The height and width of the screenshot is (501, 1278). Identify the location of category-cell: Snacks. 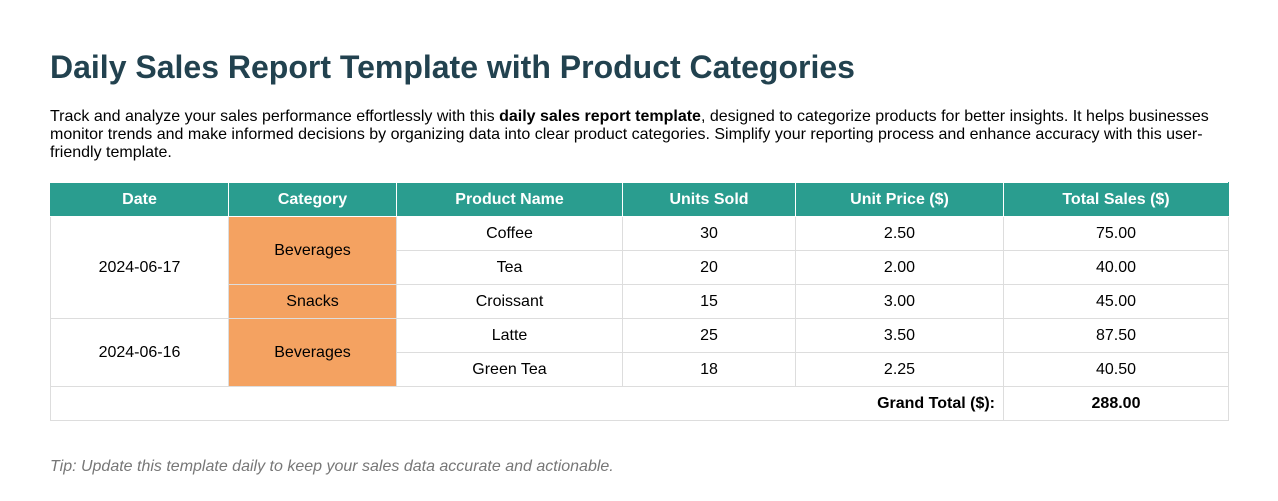
(312, 301).